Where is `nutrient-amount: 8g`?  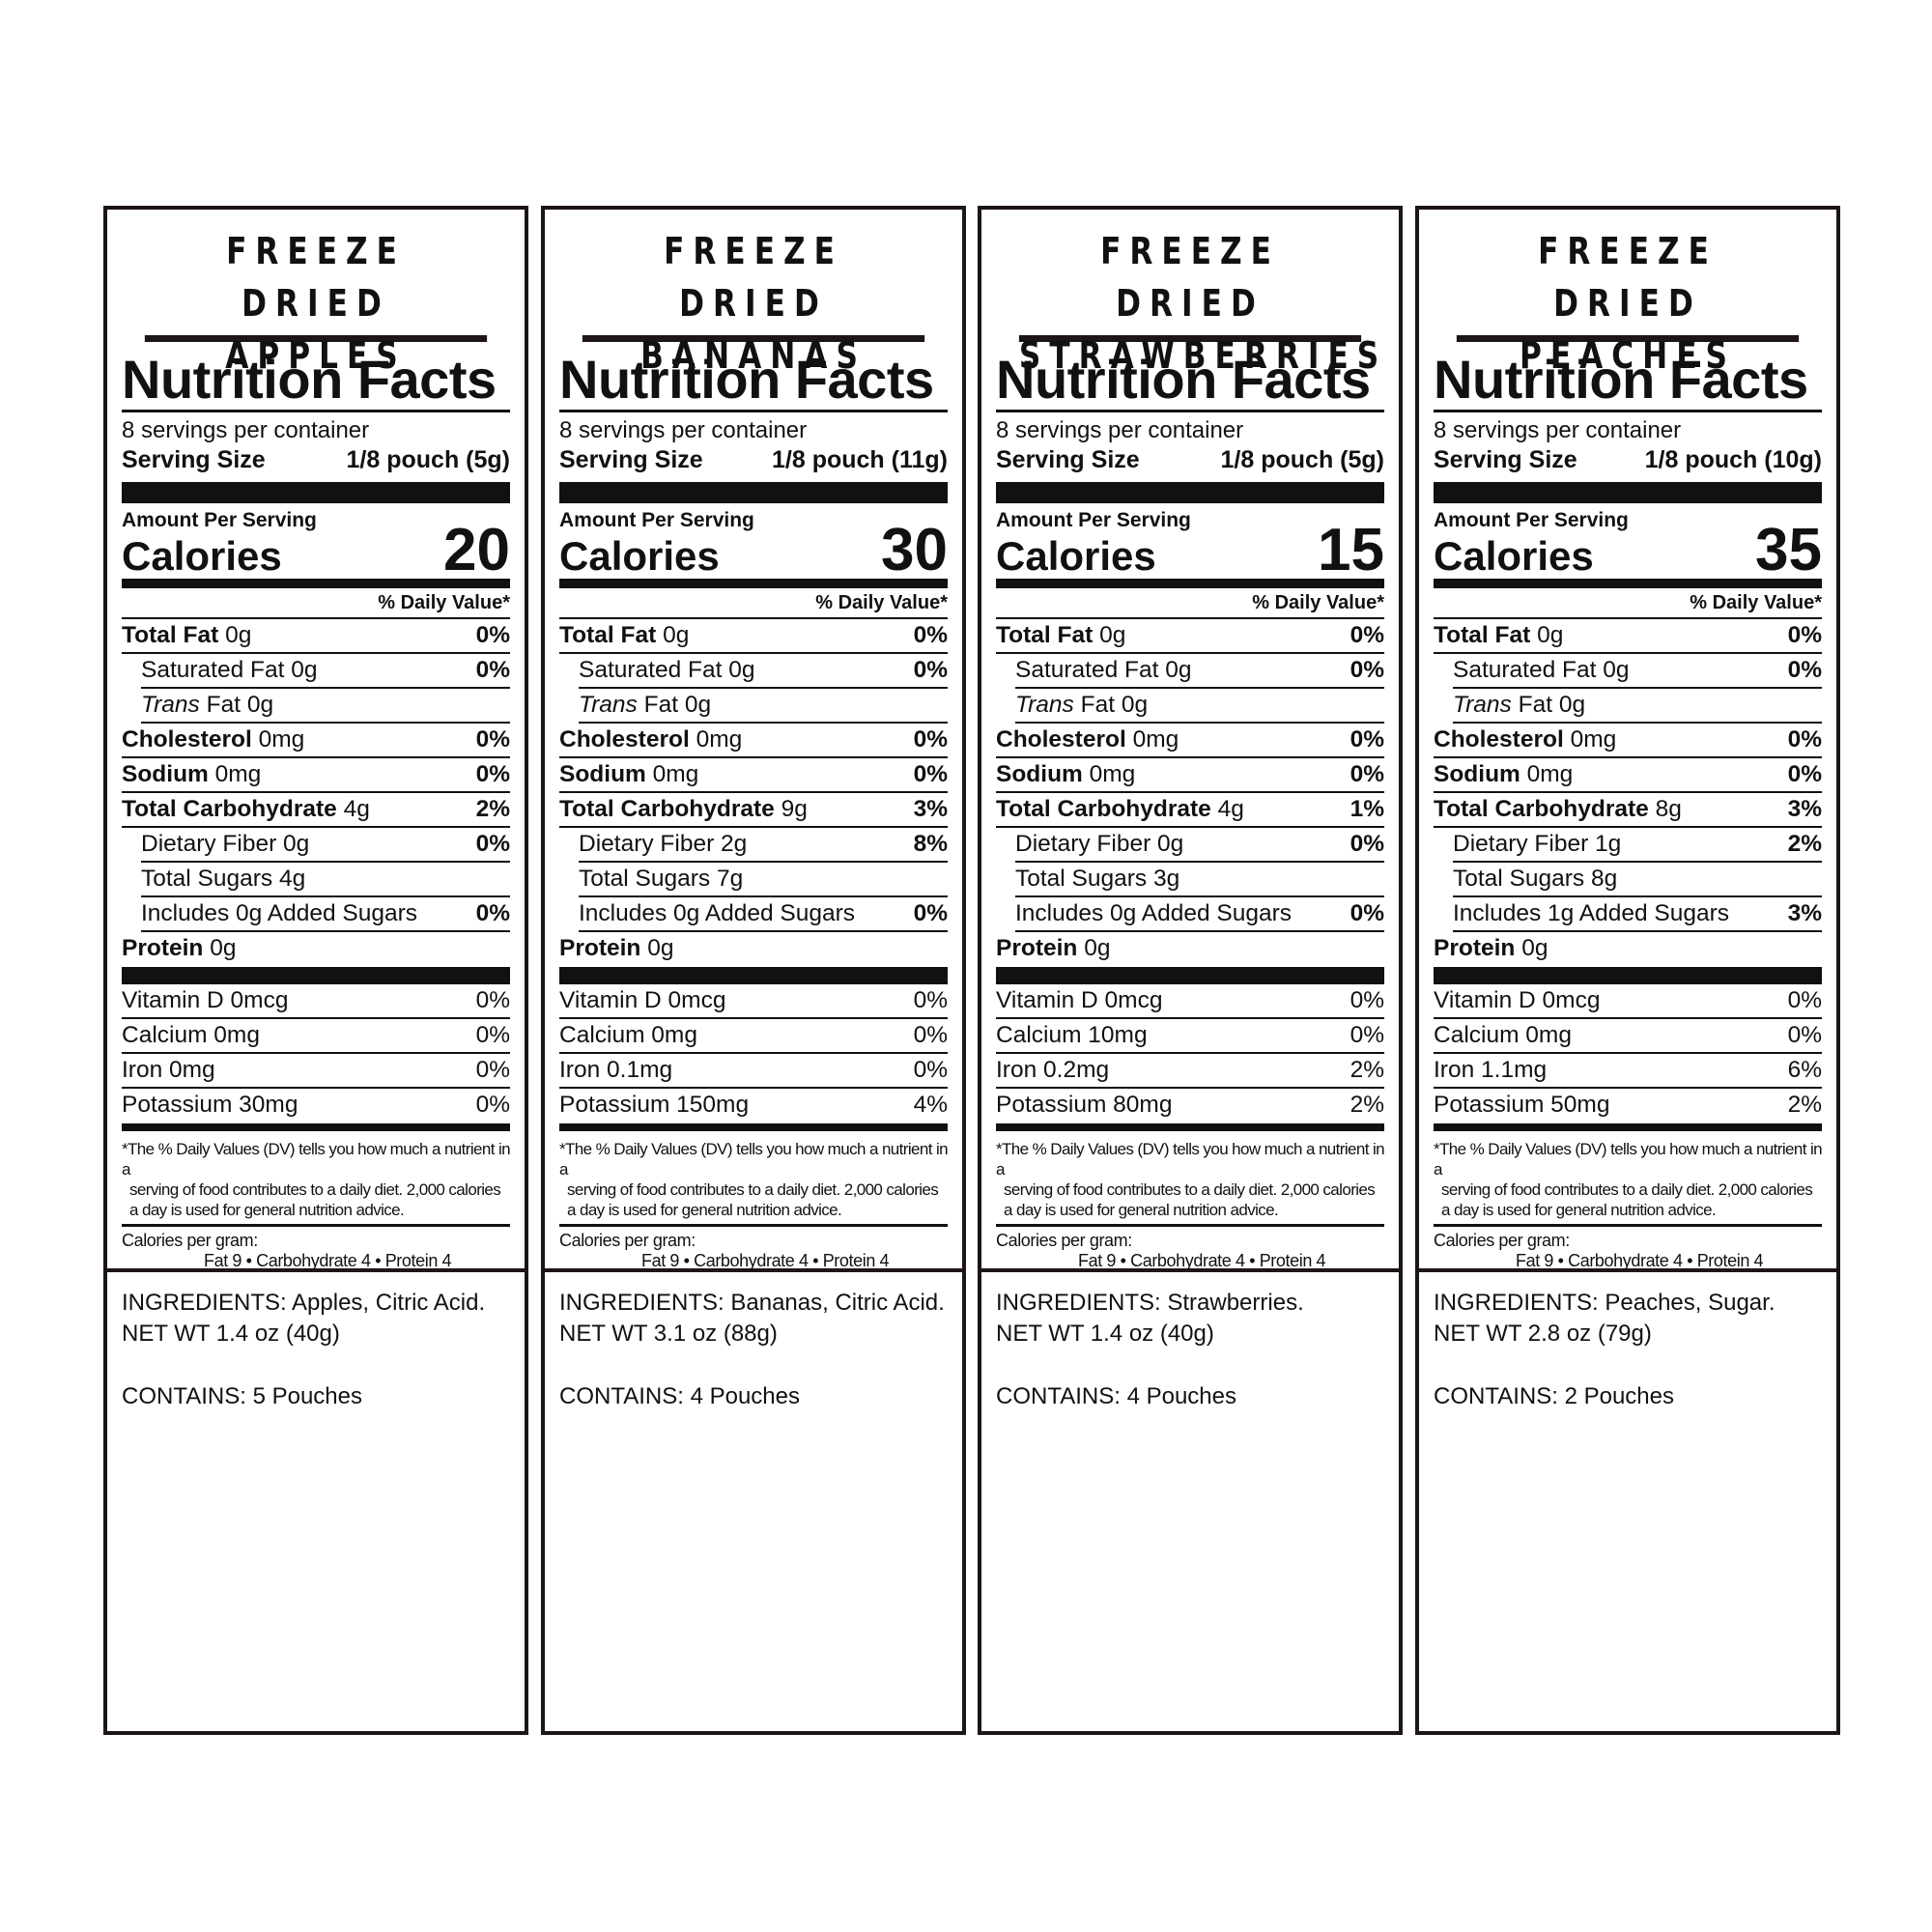
nutrient-amount: 8g is located at coordinates (1665, 809).